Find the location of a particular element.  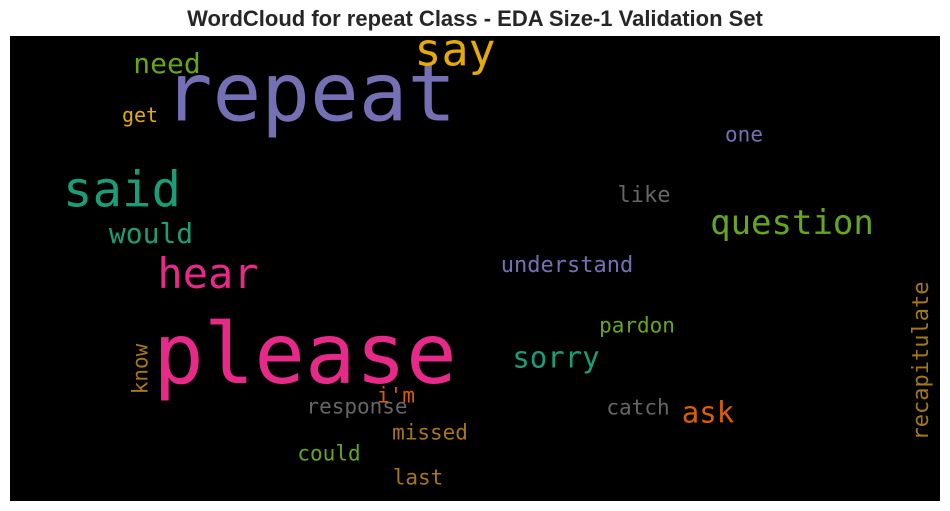

word-get: get is located at coordinates (140, 115).